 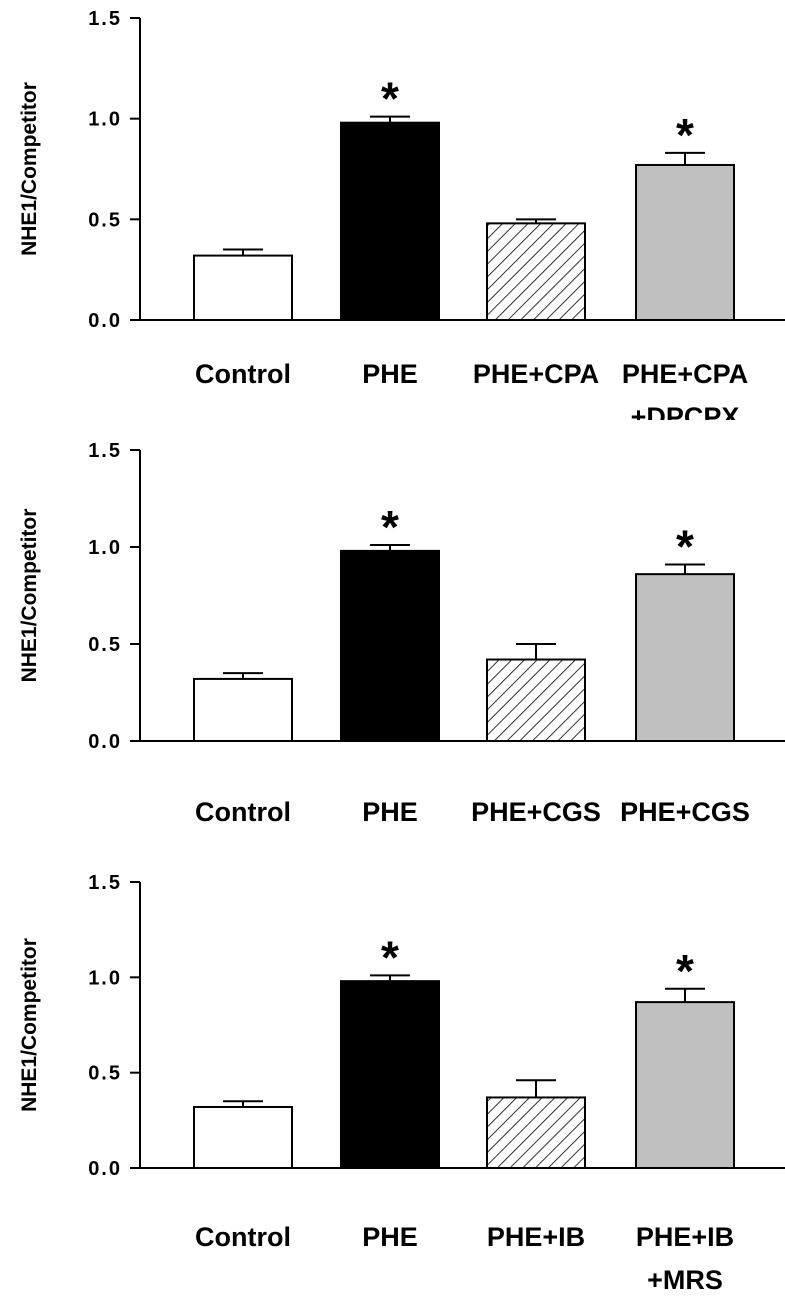 What do you see at coordinates (685, 1280) in the screenshot?
I see `category-label: +MRS` at bounding box center [685, 1280].